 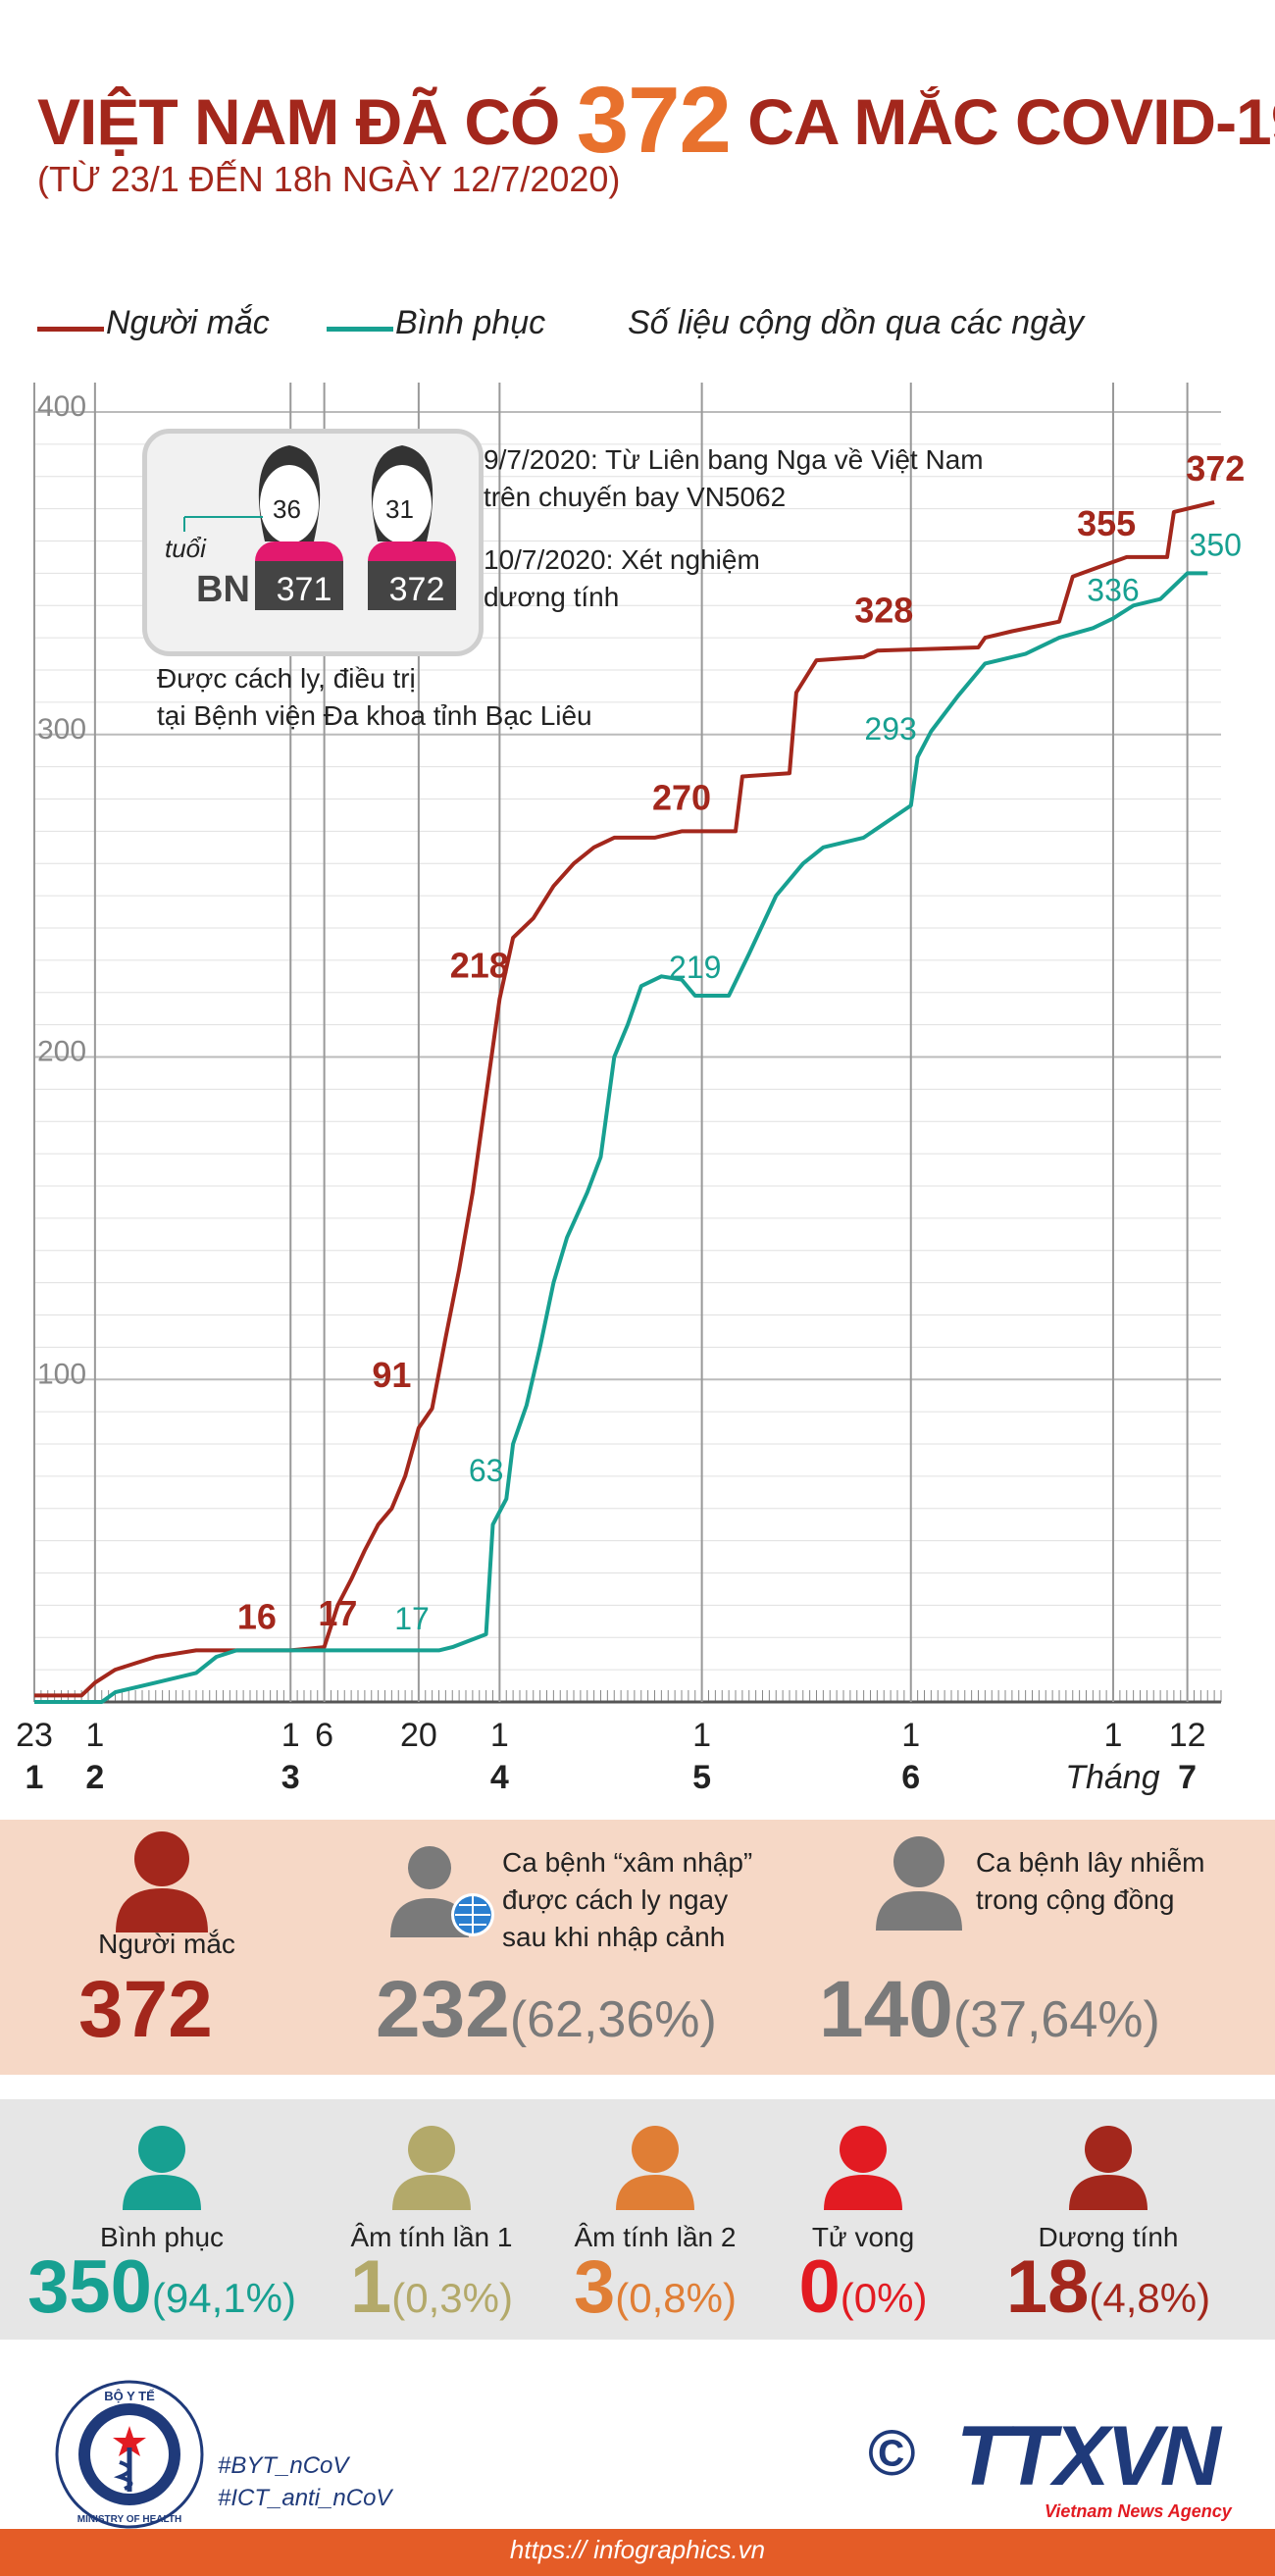 I want to click on x-tick-month-label: 6, so click(x=910, y=1777).